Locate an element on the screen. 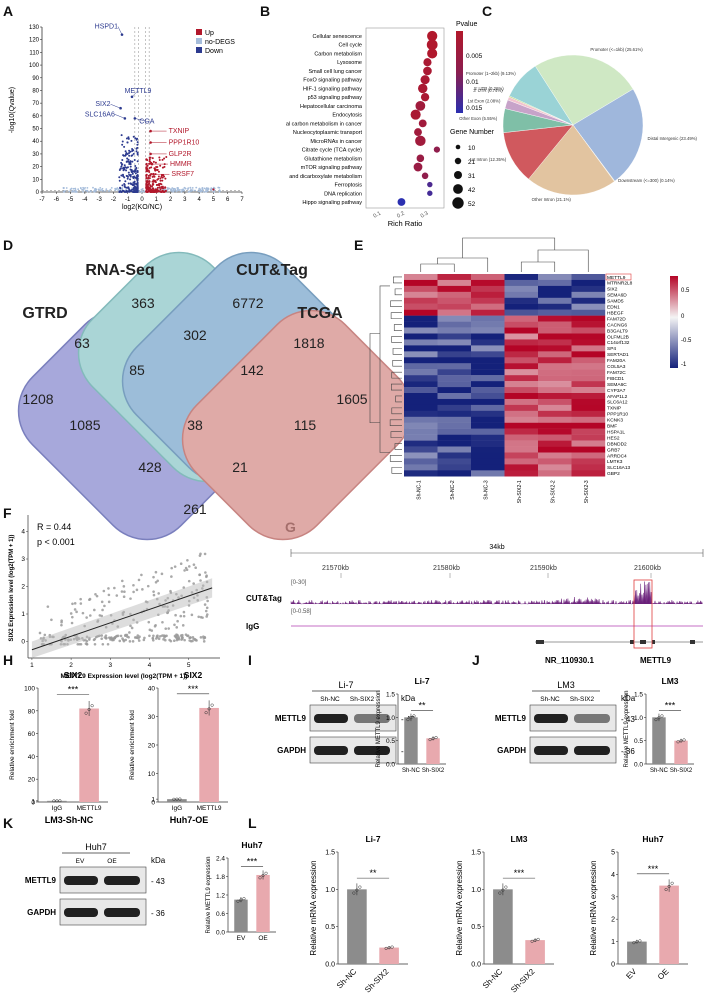 This screenshot has width=710, height=999. size-legend-dot is located at coordinates (458, 147).